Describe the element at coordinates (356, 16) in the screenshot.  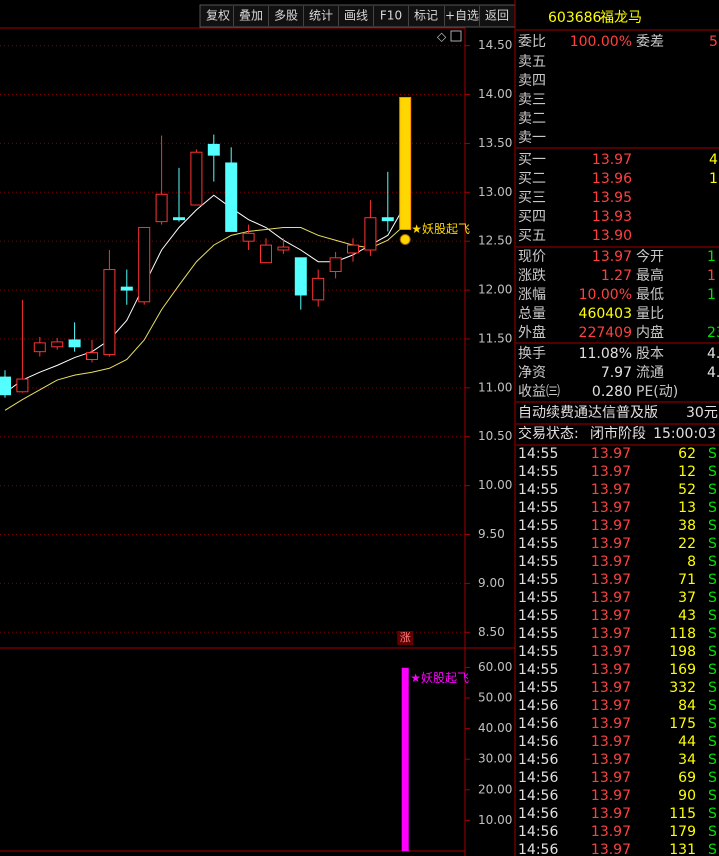
I see `toolbar-button: 画线` at that location.